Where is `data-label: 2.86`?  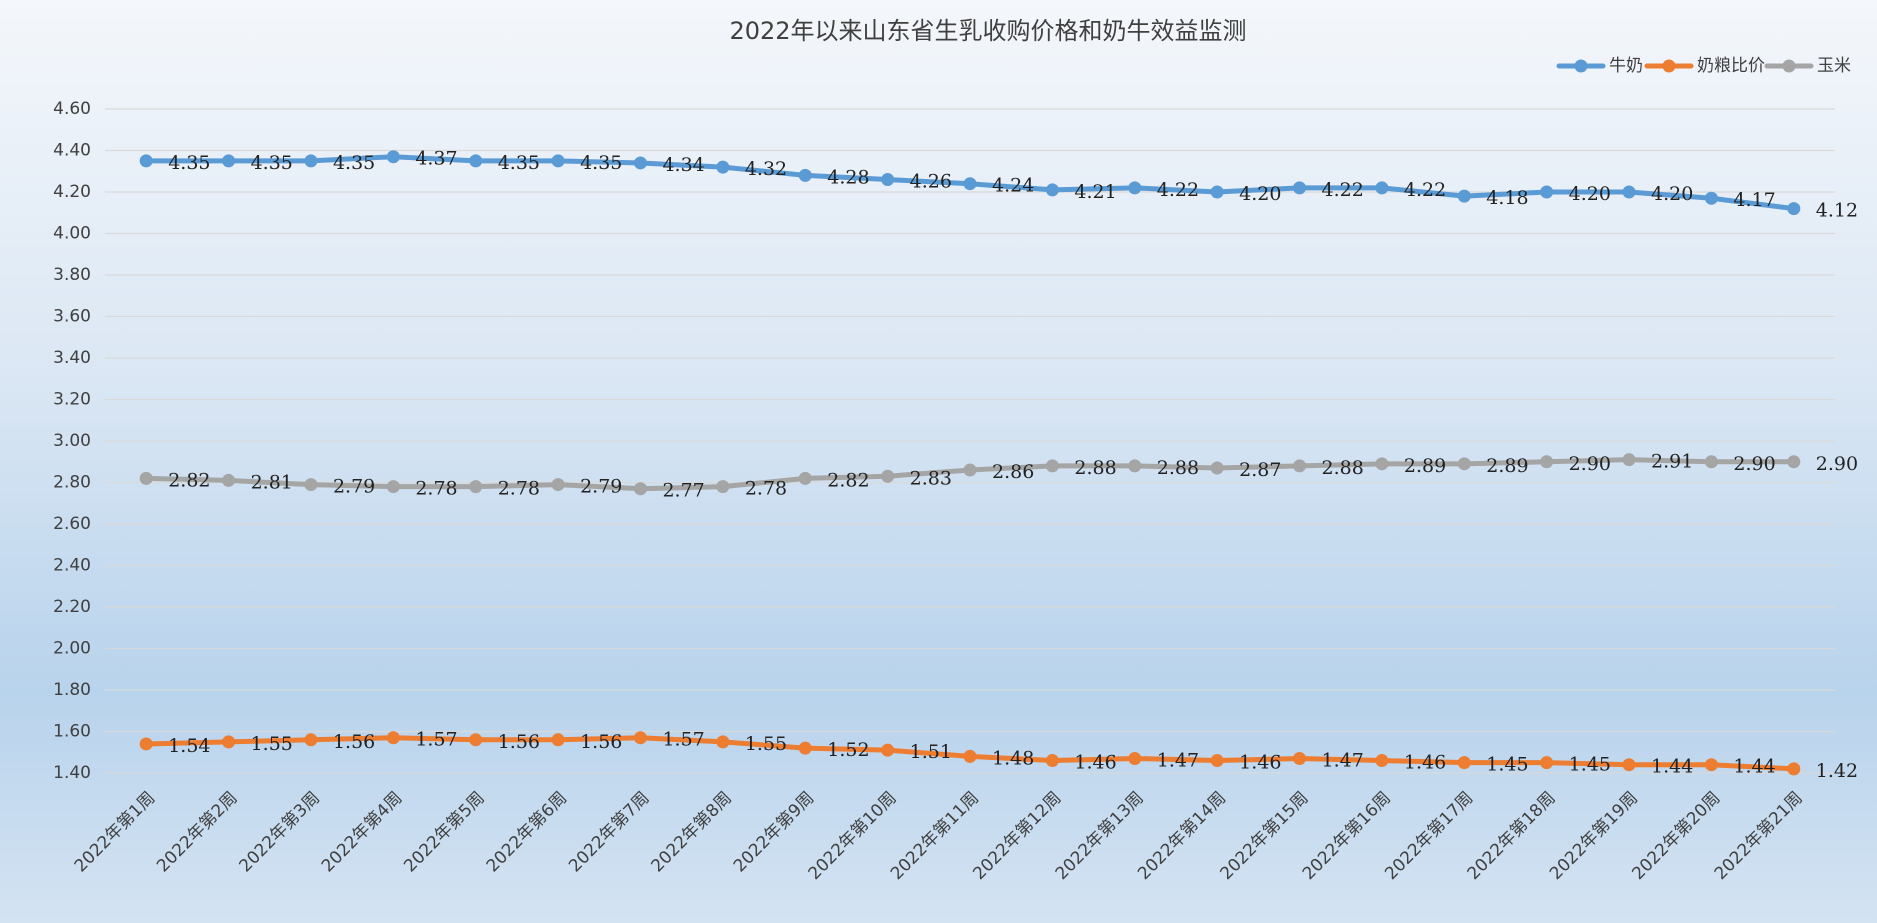
data-label: 2.86 is located at coordinates (1013, 472).